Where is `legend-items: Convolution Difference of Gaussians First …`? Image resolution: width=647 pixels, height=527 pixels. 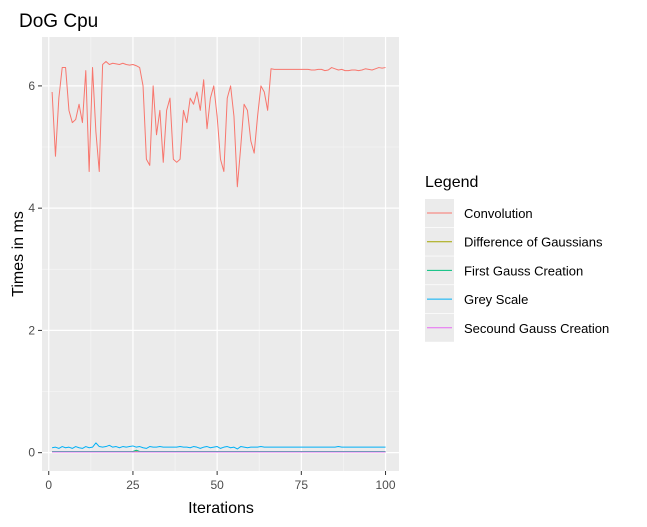 legend-items: Convolution Difference of Gaussians First … is located at coordinates (517, 270).